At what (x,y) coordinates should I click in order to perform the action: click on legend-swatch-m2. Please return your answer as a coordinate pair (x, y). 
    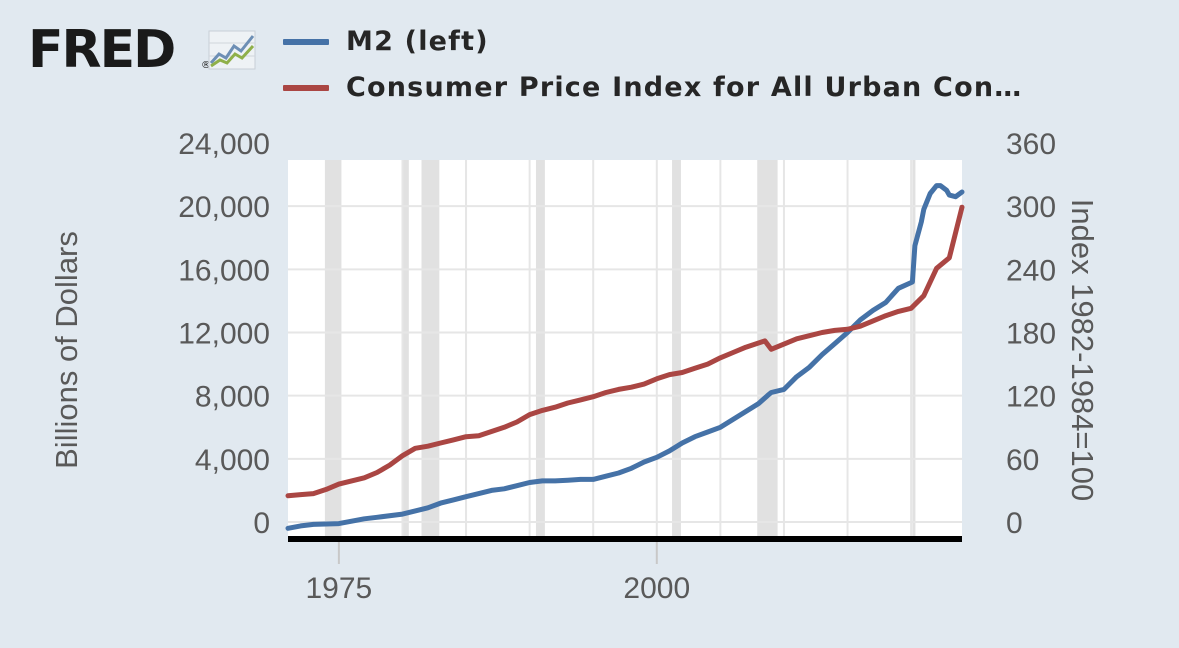
    Looking at the image, I should click on (306, 42).